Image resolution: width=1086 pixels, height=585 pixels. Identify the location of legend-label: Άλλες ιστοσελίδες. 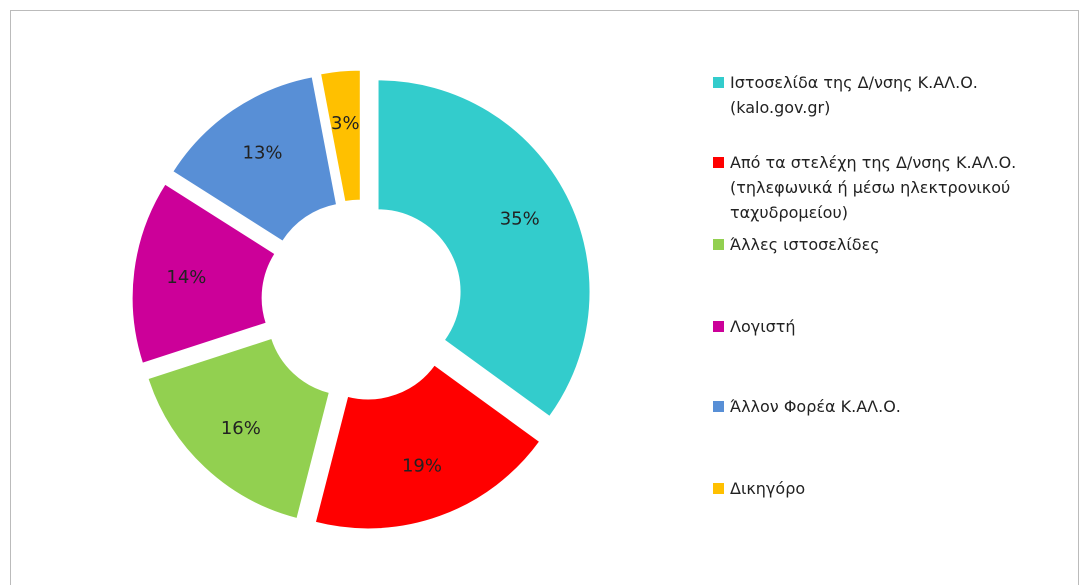
(805, 244).